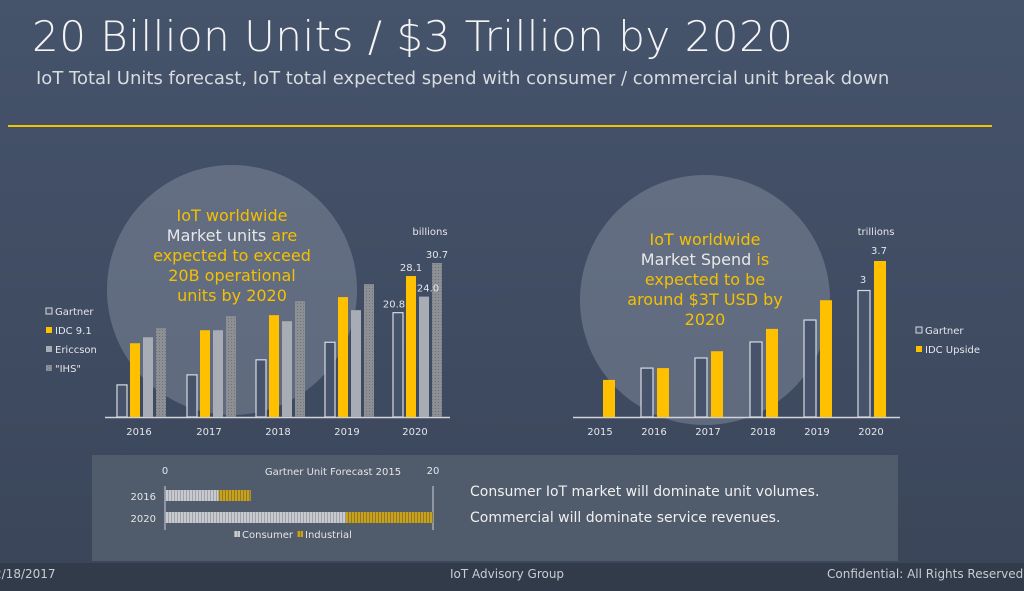  Describe the element at coordinates (760, 259) in the screenshot. I see `callout-line: is` at that location.